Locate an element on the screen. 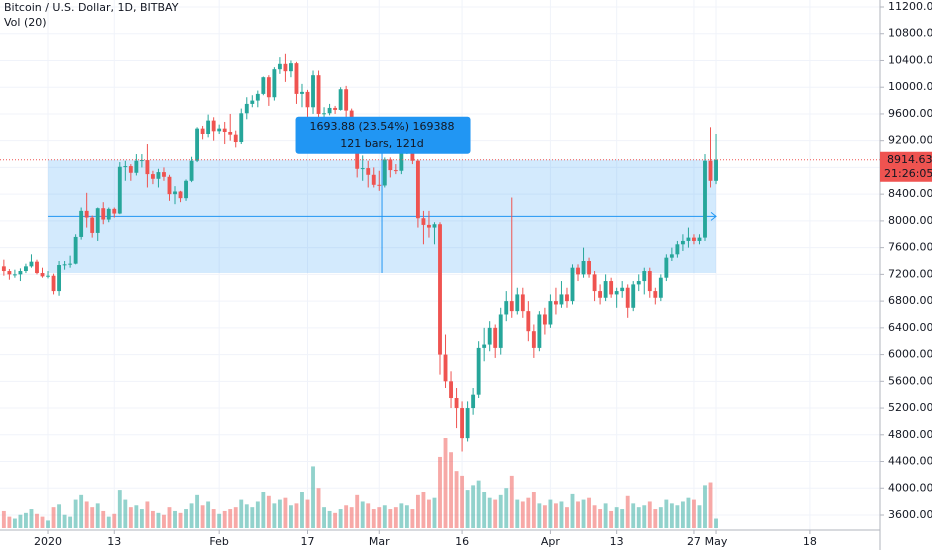 The width and height of the screenshot is (932, 550). y-tick-label: 10800.00 is located at coordinates (910, 33).